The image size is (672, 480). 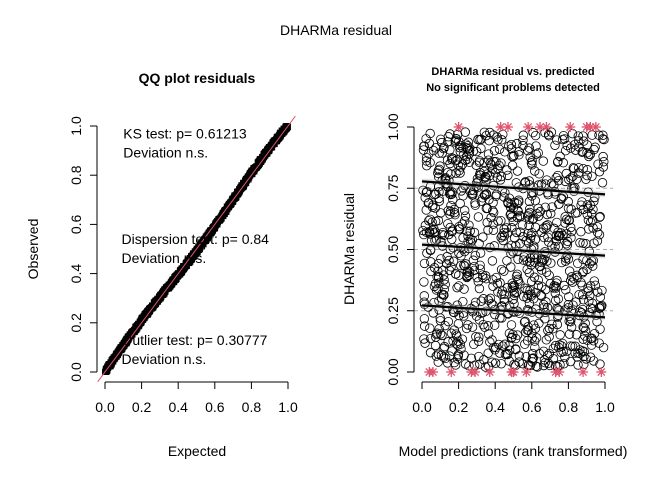 I want to click on rp-y-tick-label: 0.75, so click(x=393, y=187).